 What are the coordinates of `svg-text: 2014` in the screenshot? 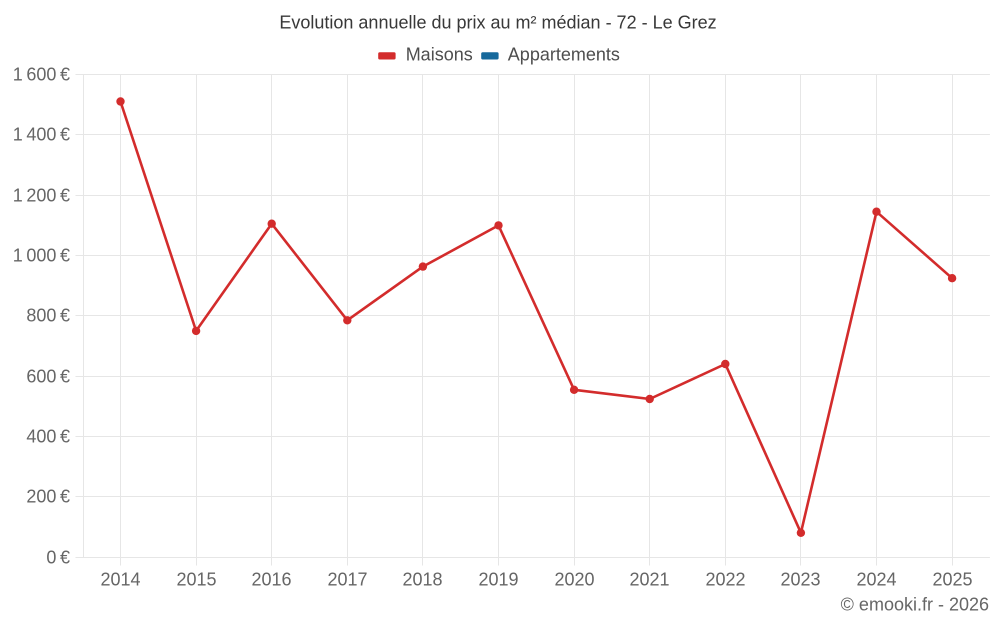 It's located at (120, 580).